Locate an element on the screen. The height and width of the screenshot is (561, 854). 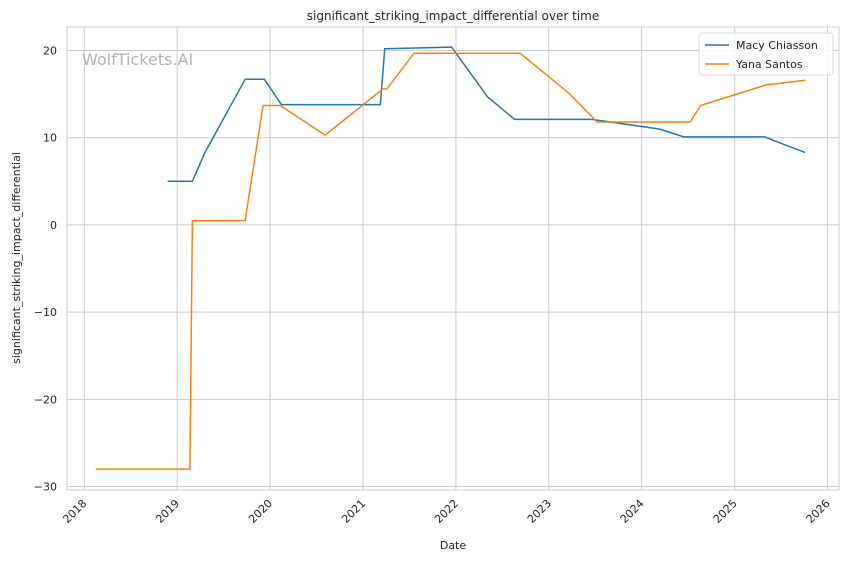
x-axis-title: Date is located at coordinates (453, 545).